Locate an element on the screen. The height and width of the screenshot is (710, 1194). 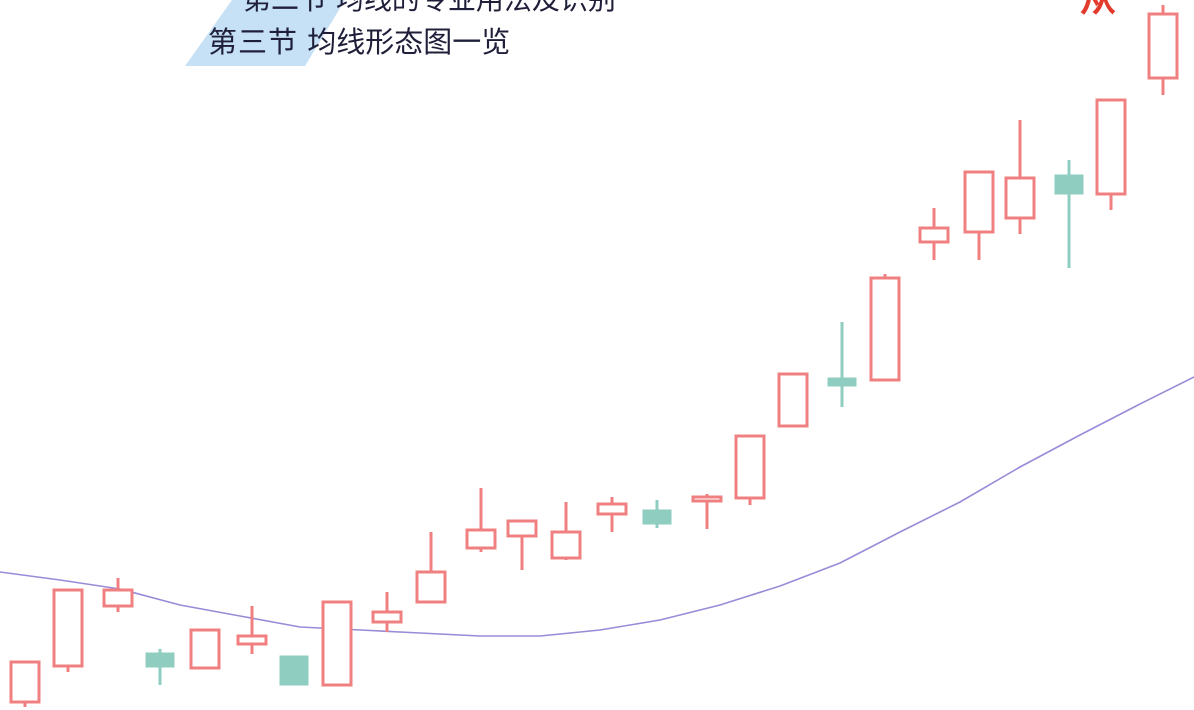
section-title: 均线形态图一览 is located at coordinates (409, 42).